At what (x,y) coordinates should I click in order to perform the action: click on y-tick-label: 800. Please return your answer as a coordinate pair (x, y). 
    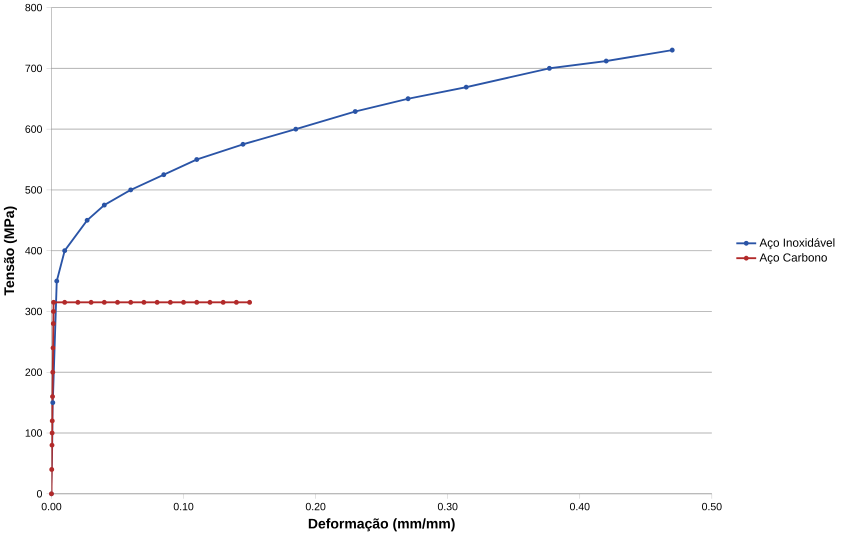
    Looking at the image, I should click on (33, 8).